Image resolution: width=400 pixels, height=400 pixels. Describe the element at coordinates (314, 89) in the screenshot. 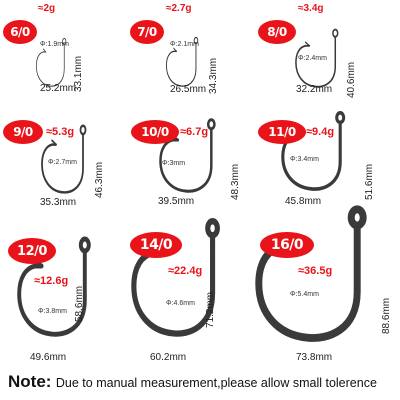

I see `hook-width: 32.2mm` at that location.